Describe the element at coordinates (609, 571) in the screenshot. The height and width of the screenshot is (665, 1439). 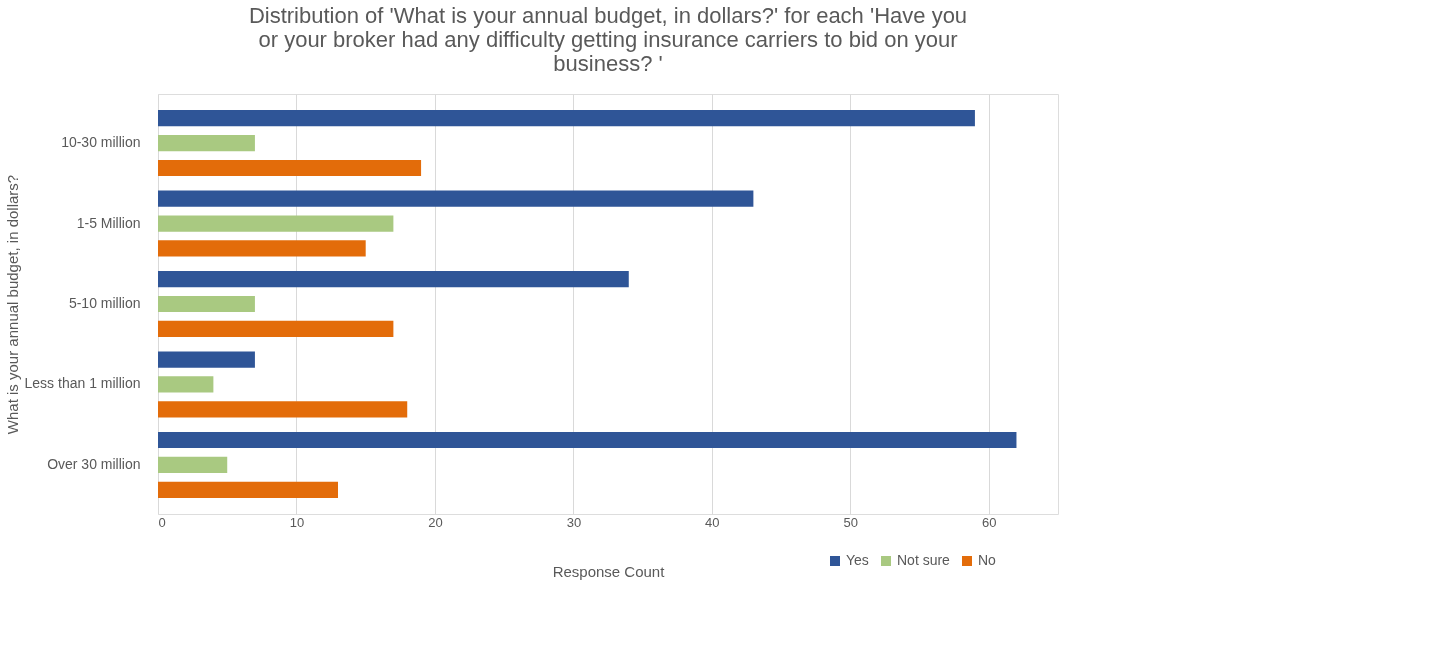
I see `x-axis-title: Response Count` at that location.